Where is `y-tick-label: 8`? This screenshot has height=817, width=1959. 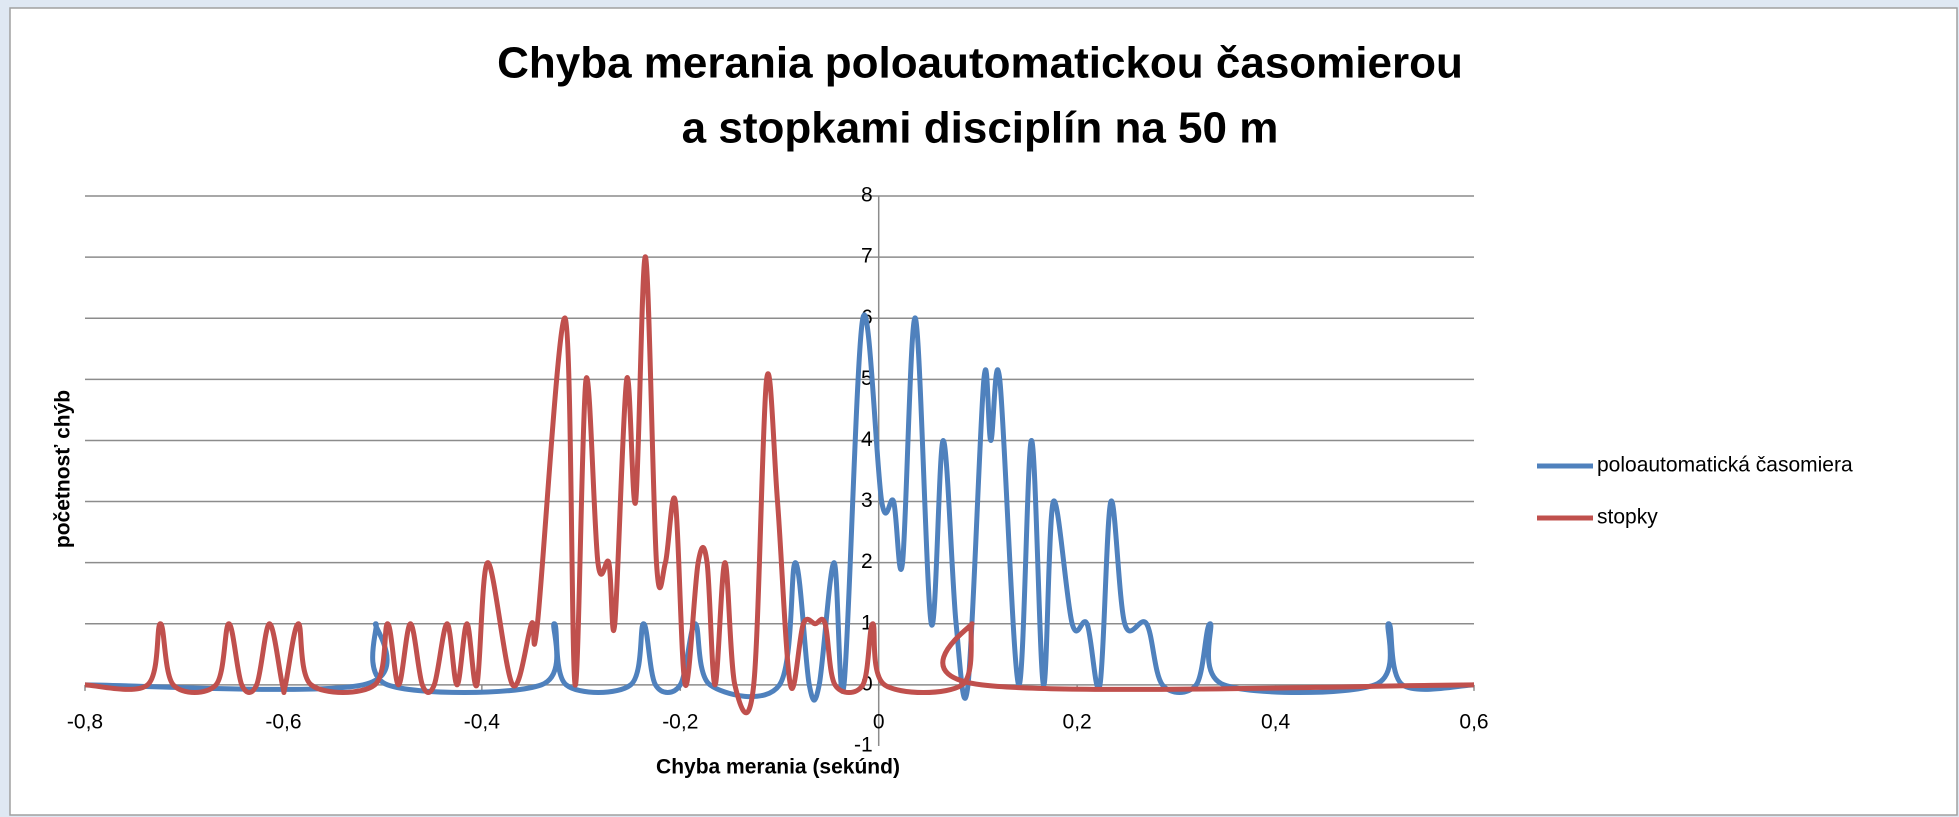
y-tick-label: 8 is located at coordinates (867, 195).